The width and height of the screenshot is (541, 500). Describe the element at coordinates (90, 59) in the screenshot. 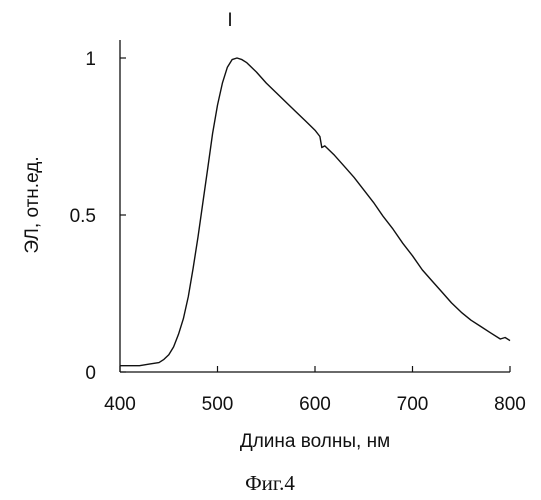

I see `y-tick-label: 1` at that location.